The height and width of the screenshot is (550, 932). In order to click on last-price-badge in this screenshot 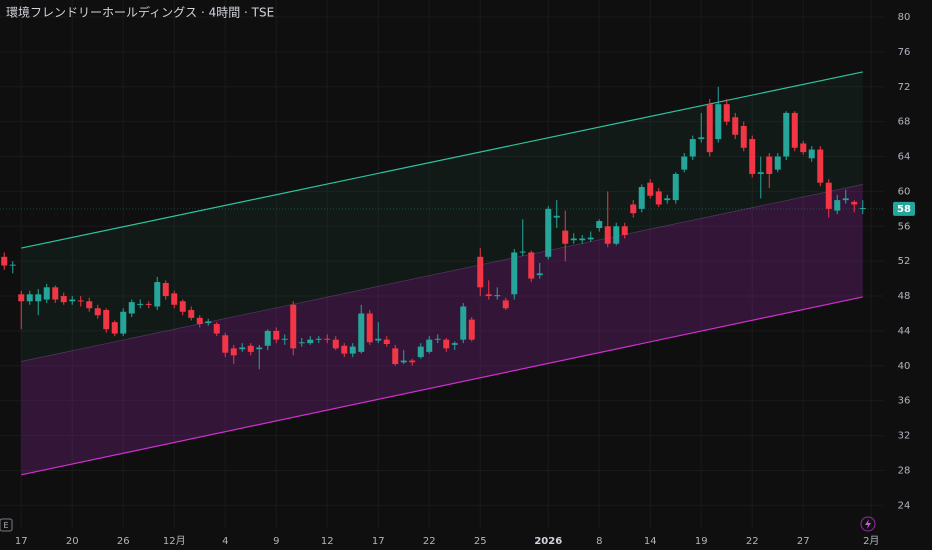, I will do `click(904, 208)`.